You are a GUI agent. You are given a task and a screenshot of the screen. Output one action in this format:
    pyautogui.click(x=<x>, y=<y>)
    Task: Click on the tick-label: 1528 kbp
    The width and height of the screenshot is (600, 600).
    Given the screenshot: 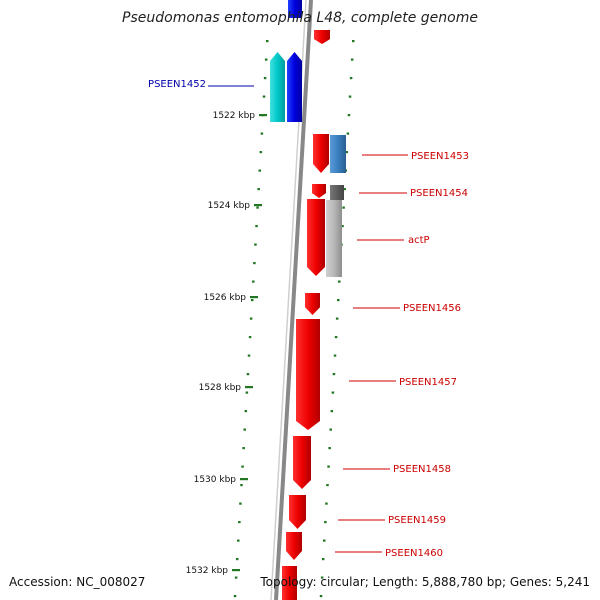 What is the action you would take?
    pyautogui.click(x=220, y=388)
    